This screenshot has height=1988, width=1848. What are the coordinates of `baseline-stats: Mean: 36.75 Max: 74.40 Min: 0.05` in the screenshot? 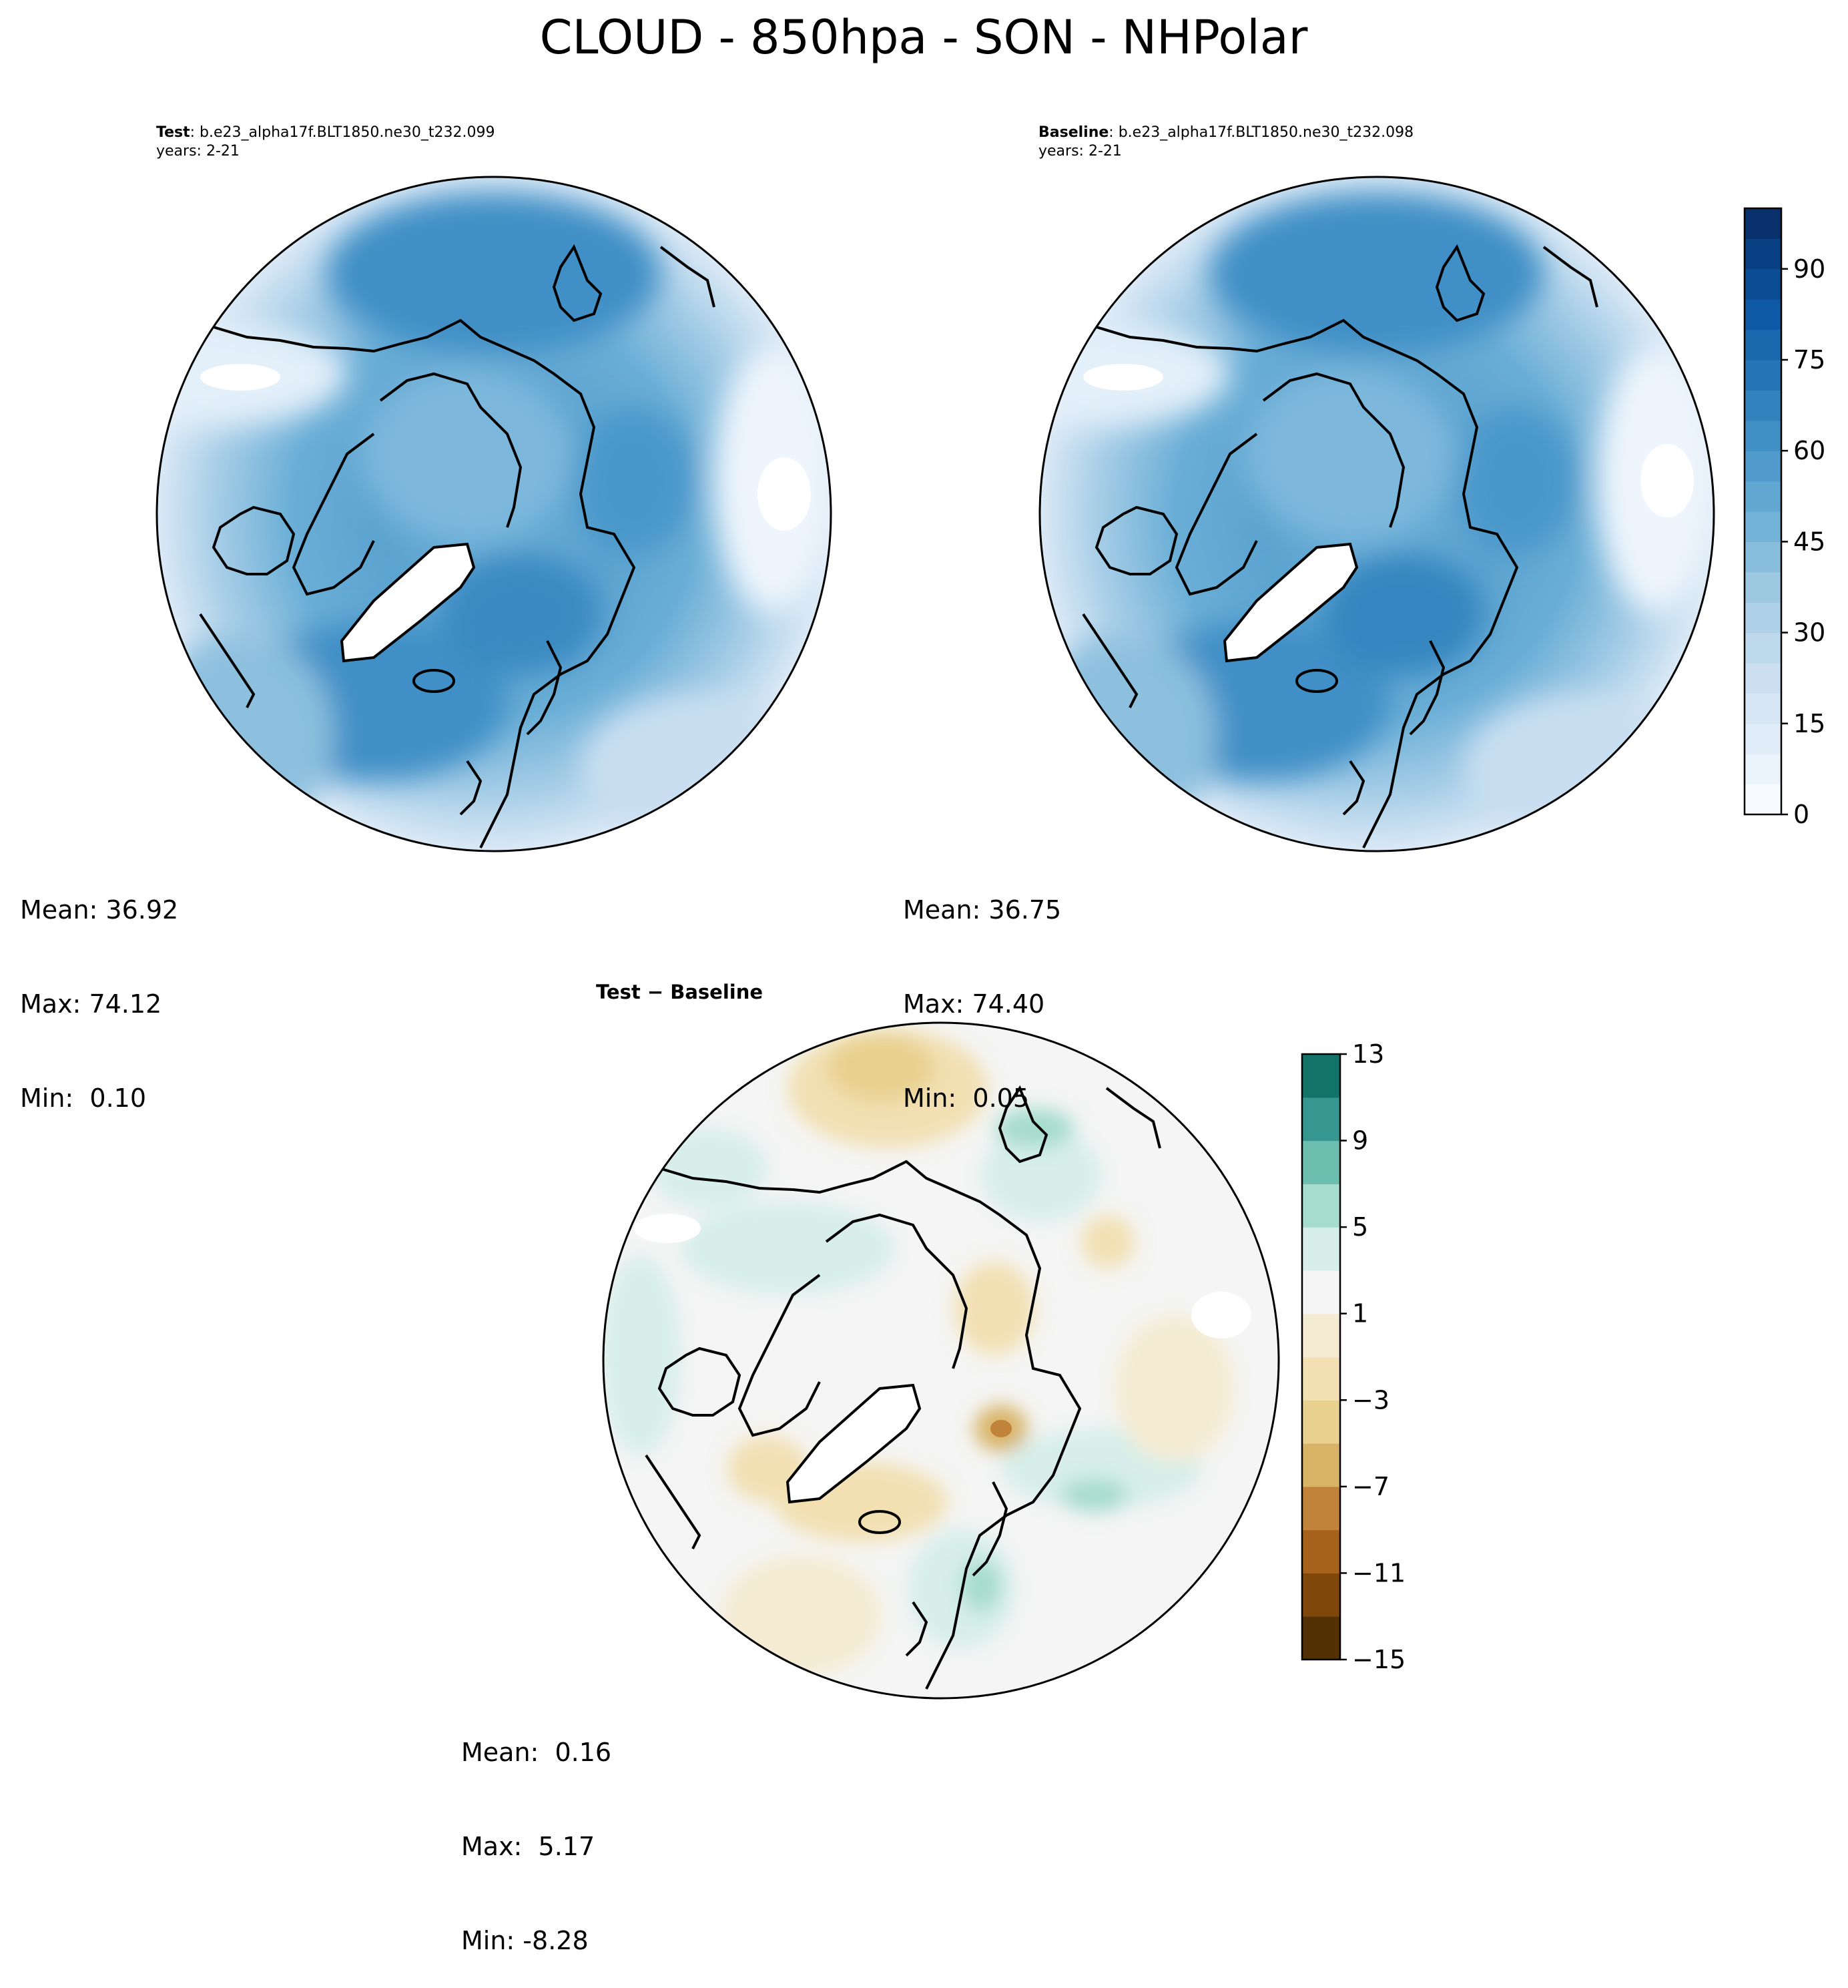 It's located at (982, 989).